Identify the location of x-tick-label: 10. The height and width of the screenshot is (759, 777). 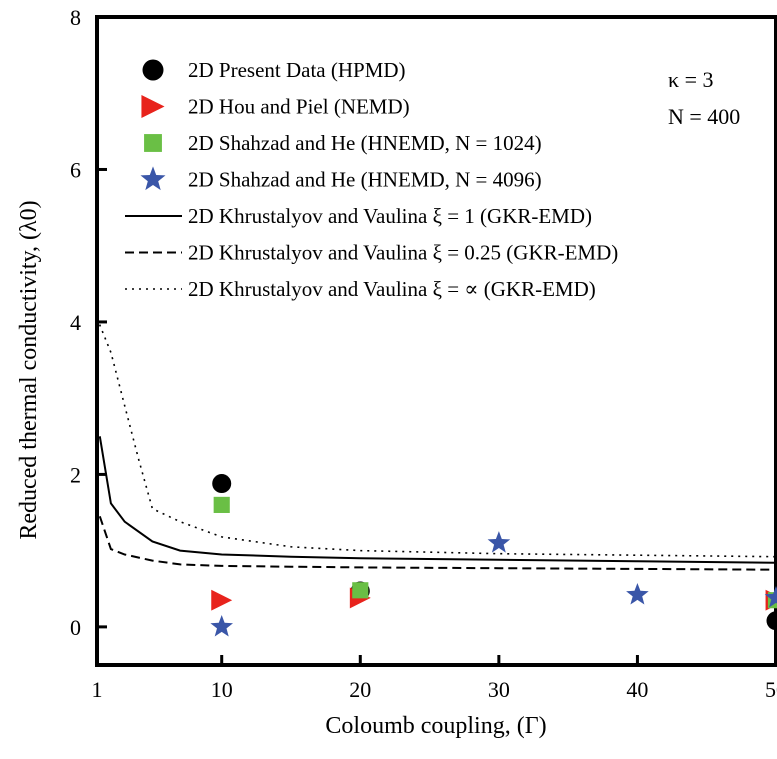
(222, 689).